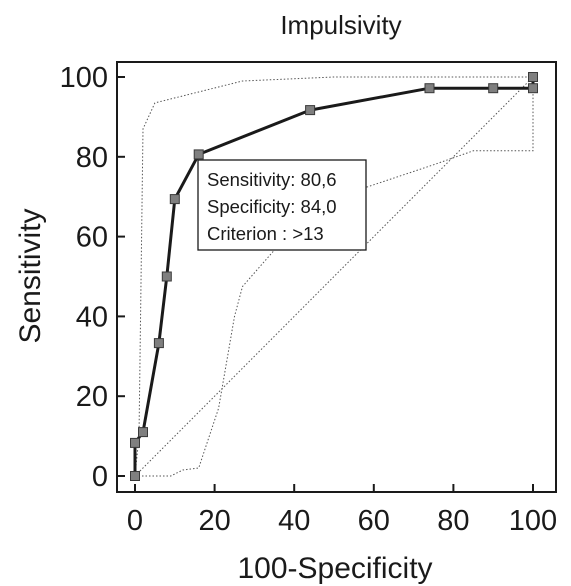  I want to click on x-axis-label: 100-Specificity, so click(334, 568).